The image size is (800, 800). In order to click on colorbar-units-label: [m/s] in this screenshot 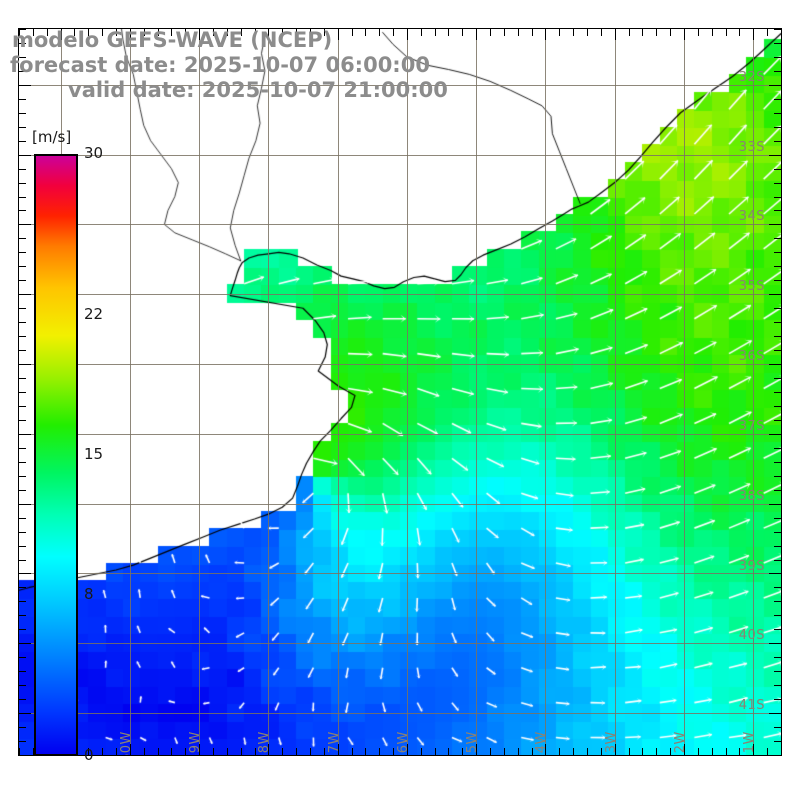, I will do `click(52, 137)`.